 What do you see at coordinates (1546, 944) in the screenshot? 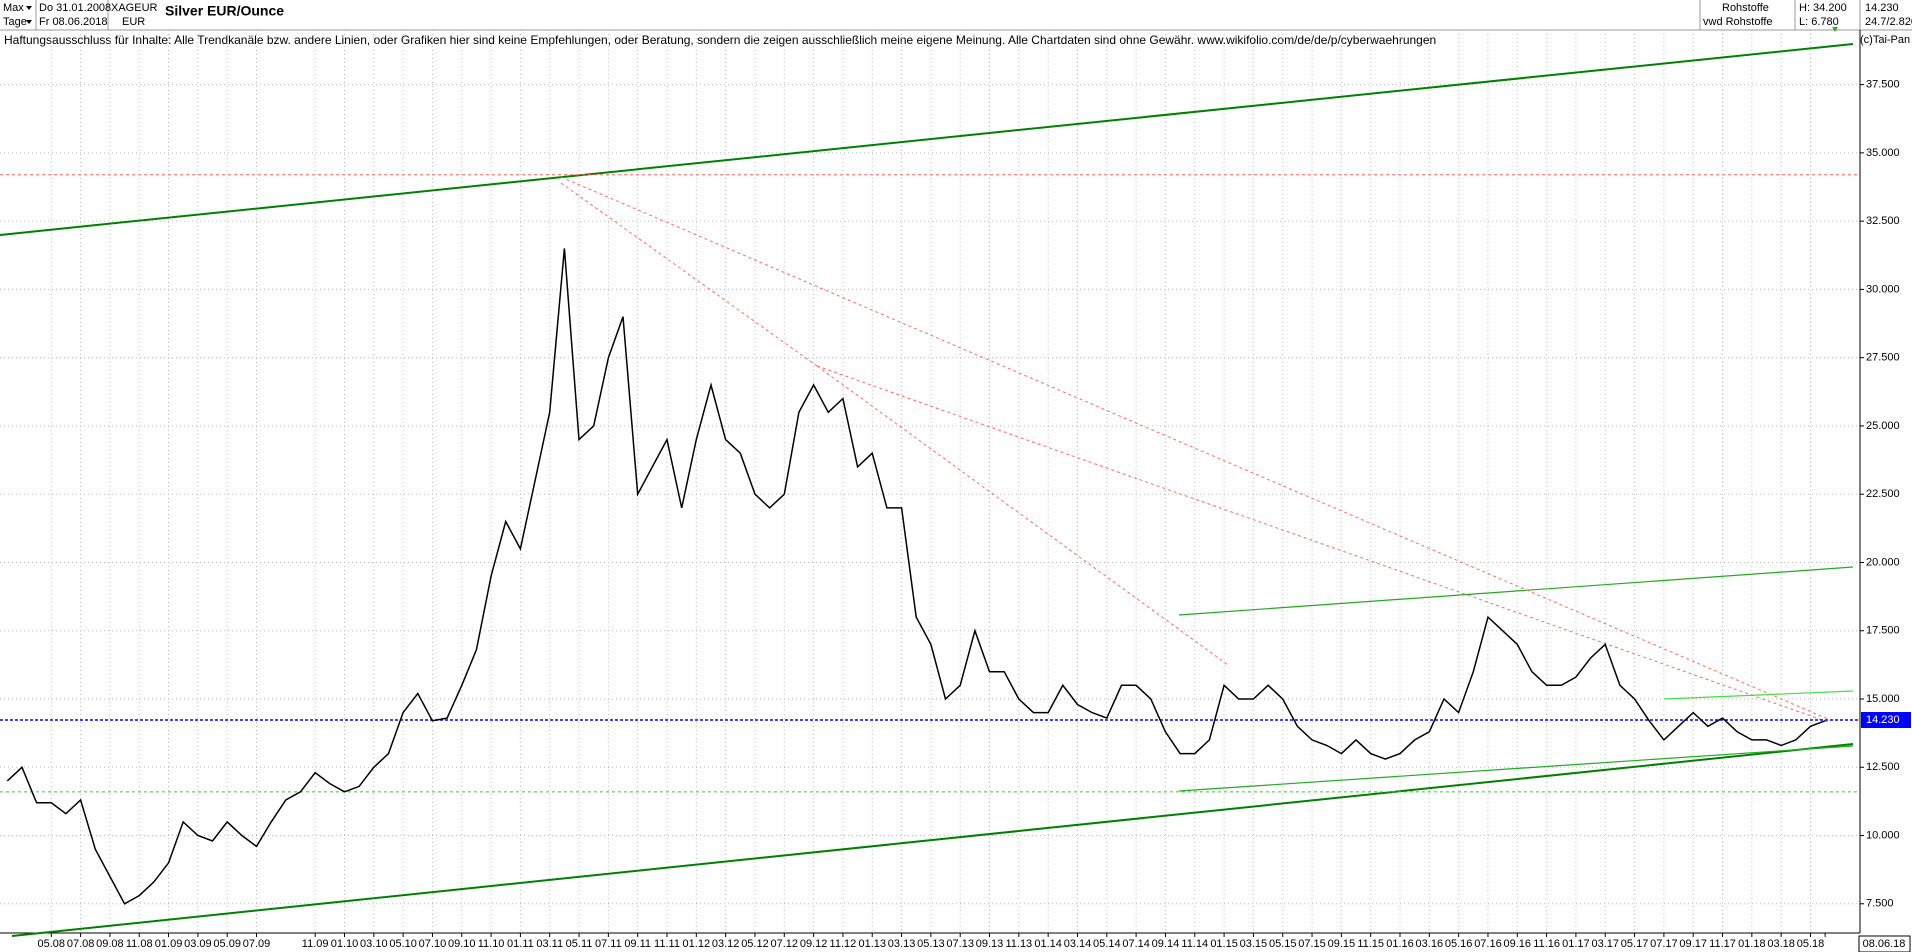
I see `x-tick-label: 11.16` at bounding box center [1546, 944].